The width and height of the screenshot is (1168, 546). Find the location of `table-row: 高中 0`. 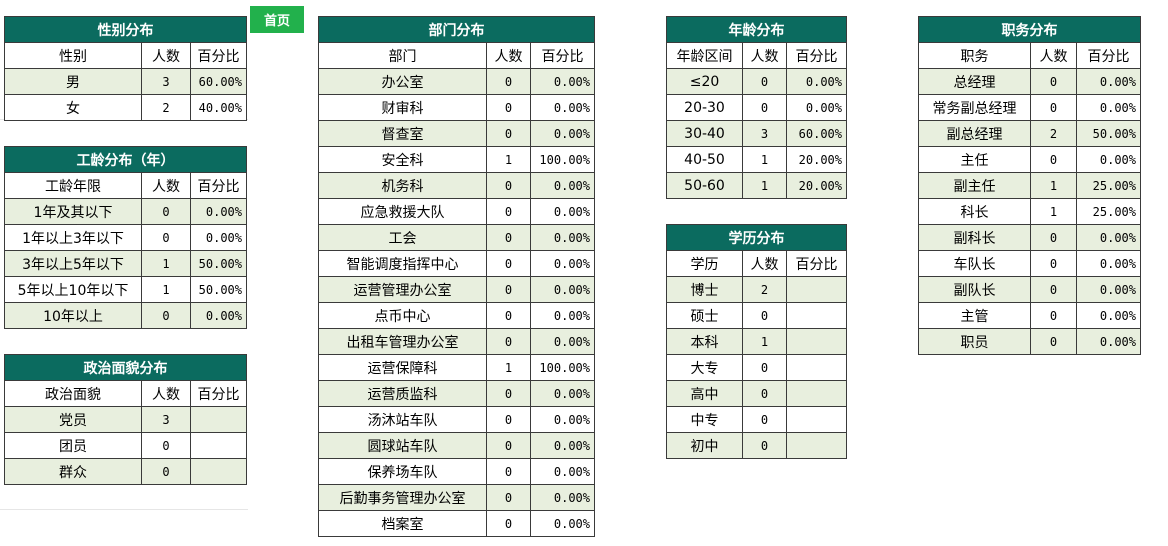

table-row: 高中 0 is located at coordinates (756, 393).